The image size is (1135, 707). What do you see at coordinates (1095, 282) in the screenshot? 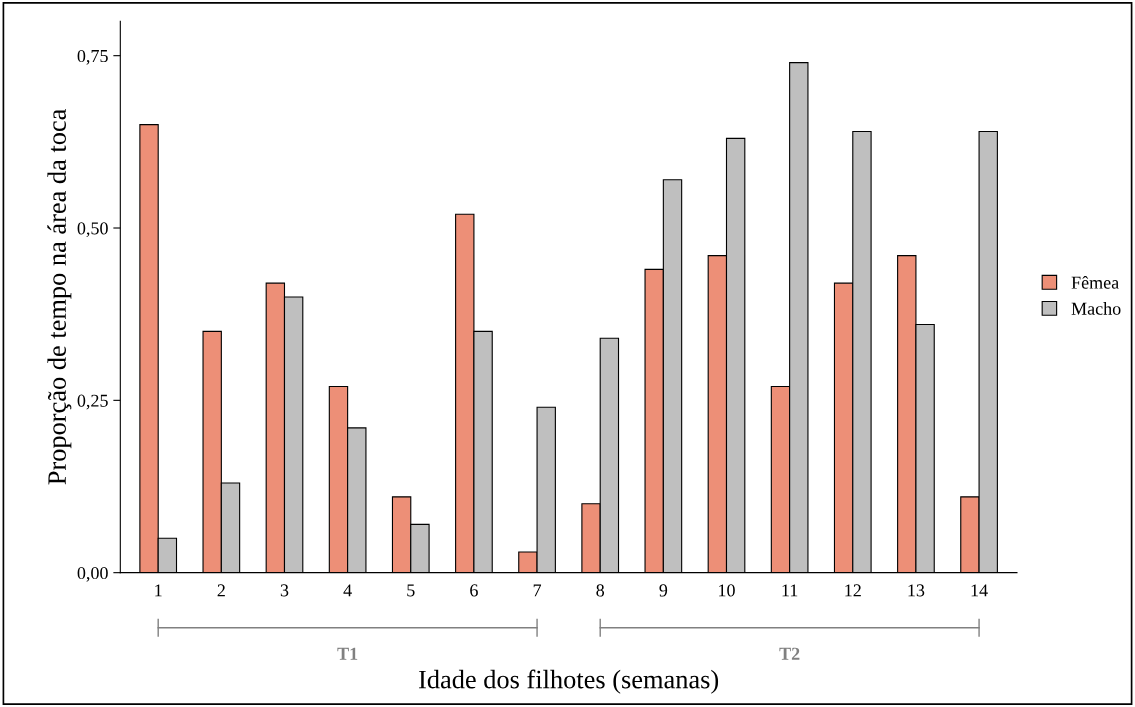
I see `legend-label: Fêmea` at bounding box center [1095, 282].